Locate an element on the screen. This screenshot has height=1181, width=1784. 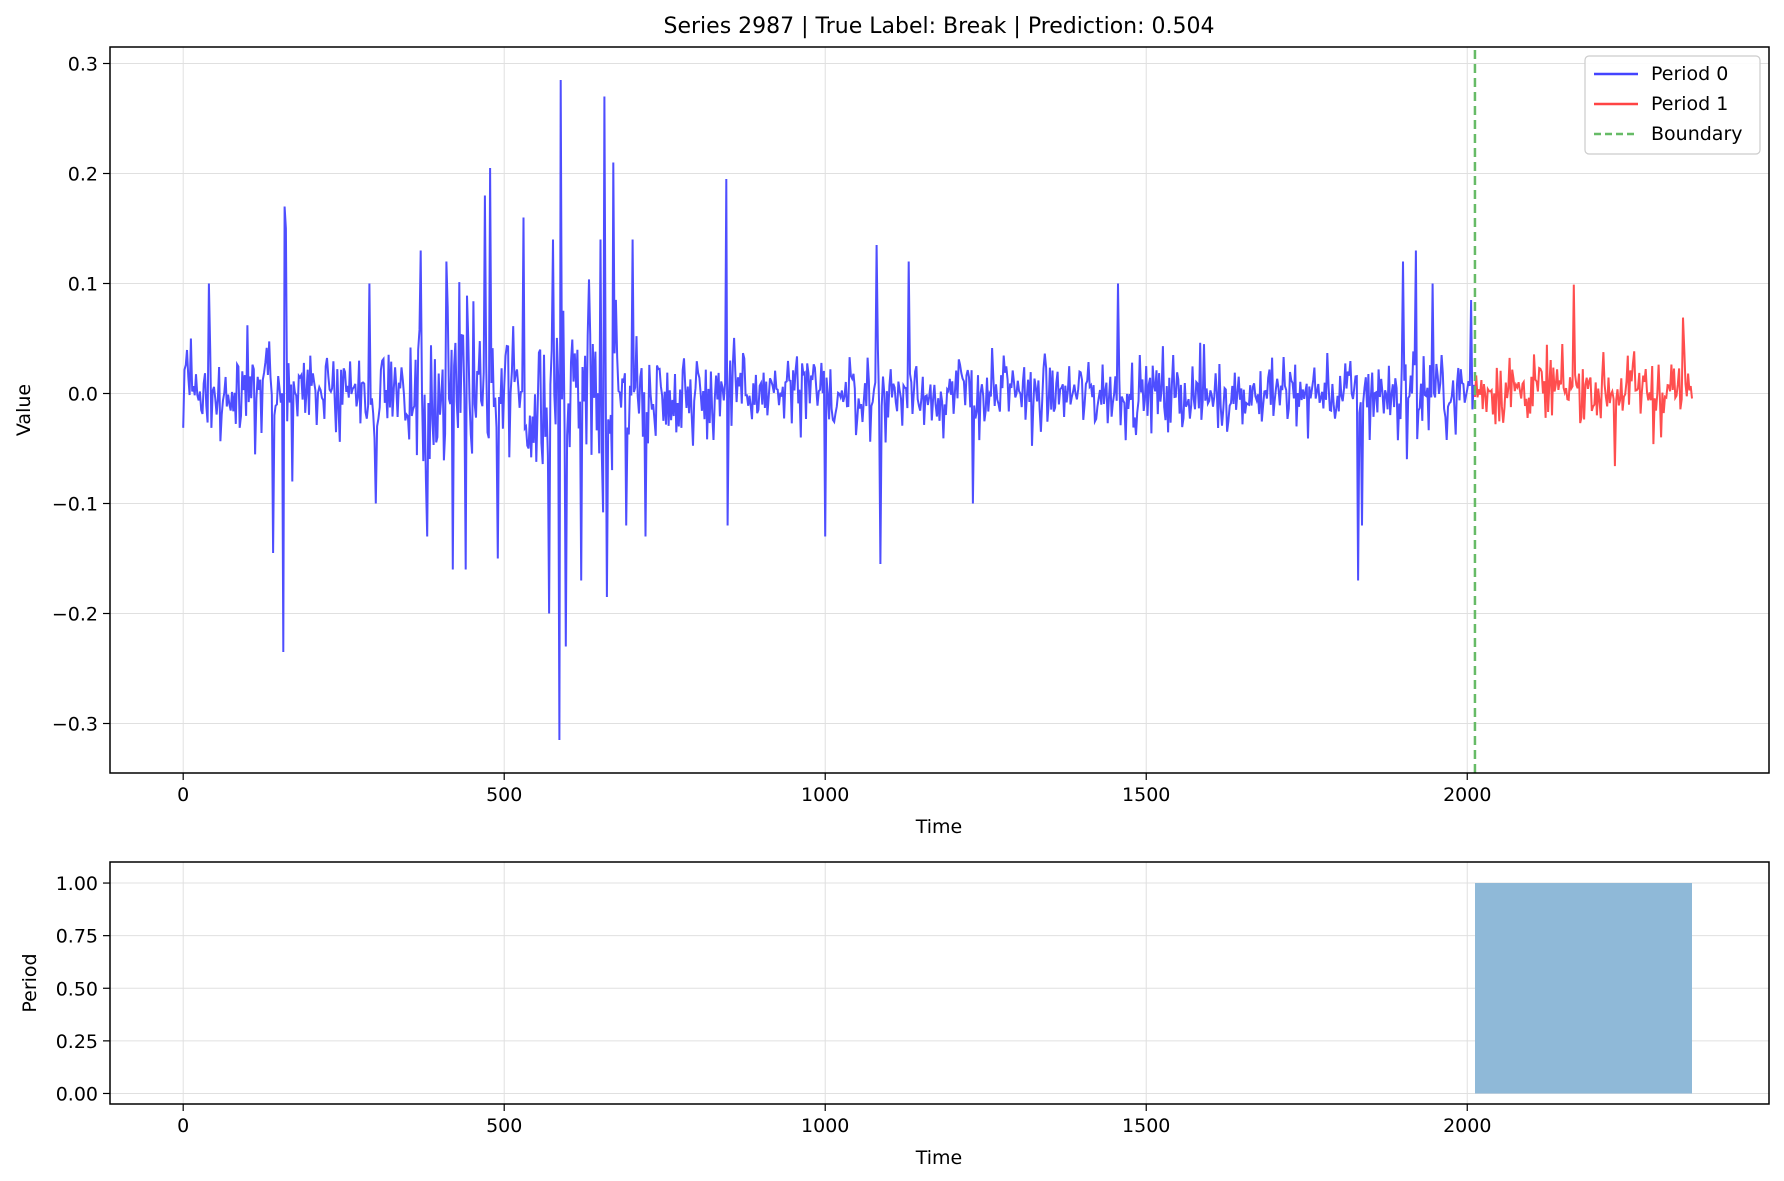
legend: Period 0 Period 1 Boundary is located at coordinates (1672, 105).